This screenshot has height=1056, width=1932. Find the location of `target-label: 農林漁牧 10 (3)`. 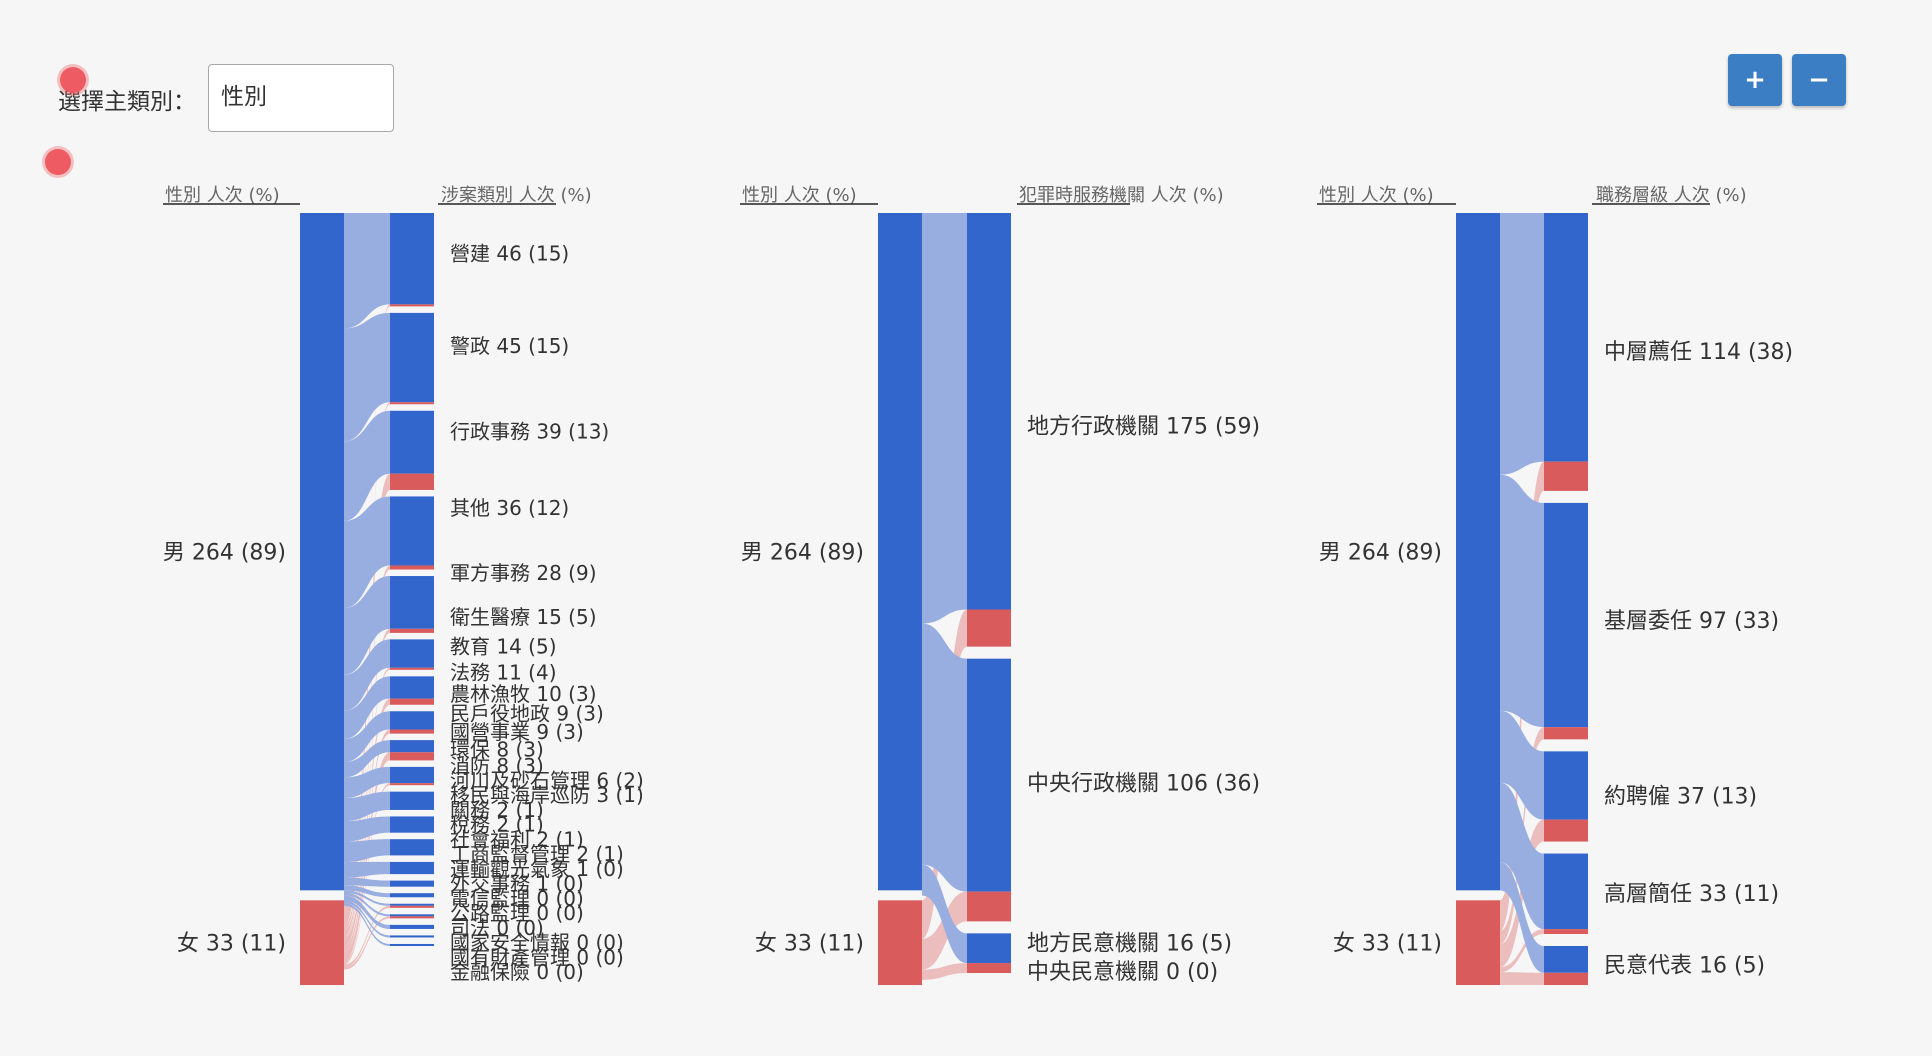

target-label: 農林漁牧 10 (3) is located at coordinates (523, 694).